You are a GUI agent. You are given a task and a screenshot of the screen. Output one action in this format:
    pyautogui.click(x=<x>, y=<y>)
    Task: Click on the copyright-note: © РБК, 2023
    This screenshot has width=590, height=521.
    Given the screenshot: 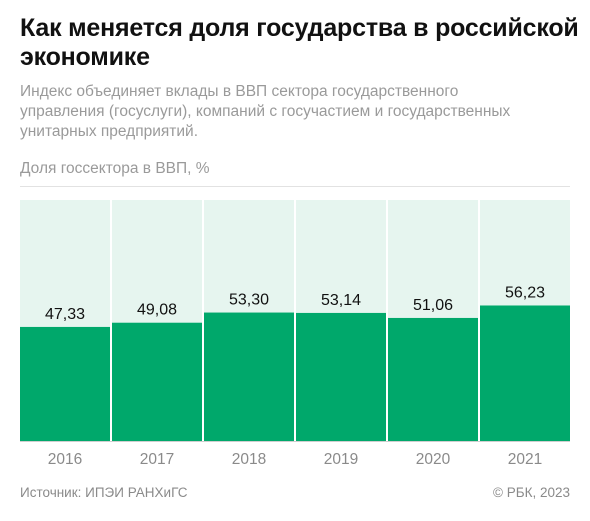 What is the action you would take?
    pyautogui.click(x=531, y=492)
    